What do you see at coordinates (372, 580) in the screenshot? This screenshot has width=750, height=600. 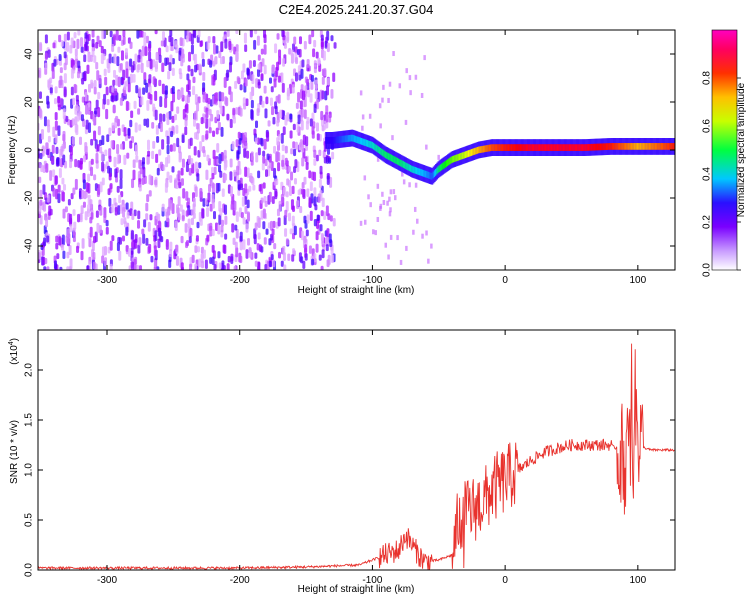 I see `x-tick-label: -100` at bounding box center [372, 580].